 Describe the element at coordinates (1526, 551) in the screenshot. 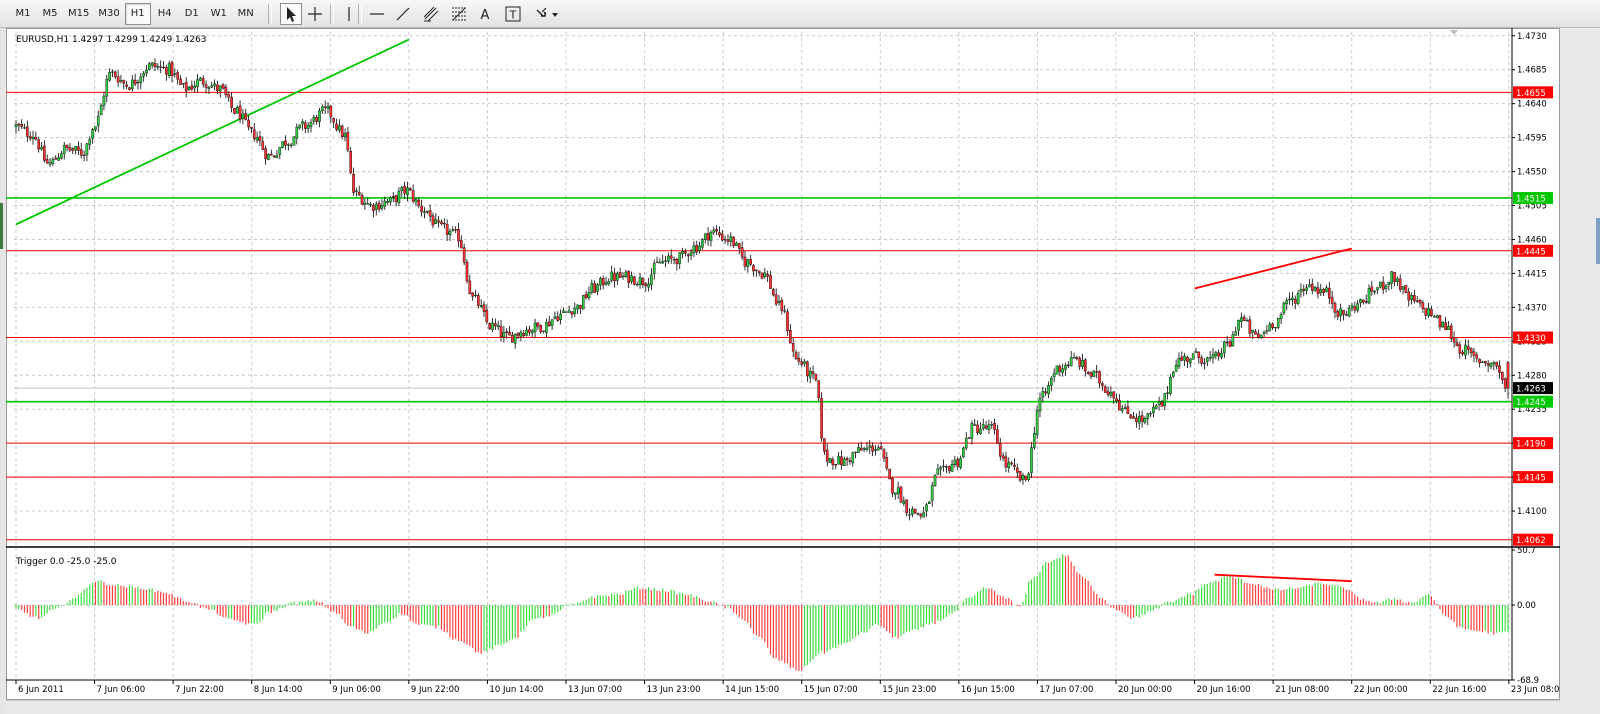

I see `indicator-tick-label: 50.7` at that location.